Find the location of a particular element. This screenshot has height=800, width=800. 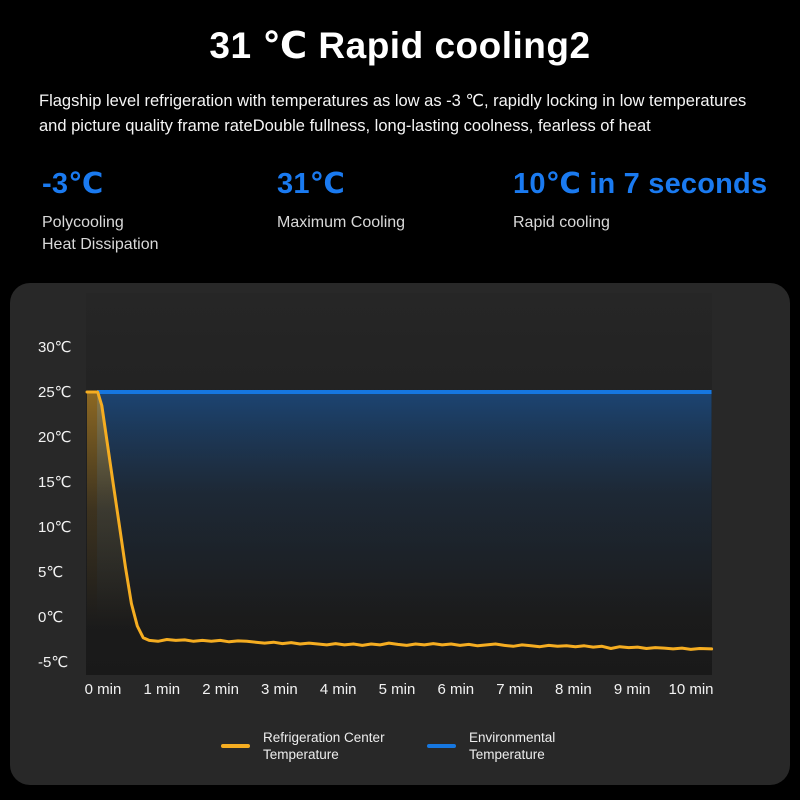

svg-text: 9 min is located at coordinates (632, 689).